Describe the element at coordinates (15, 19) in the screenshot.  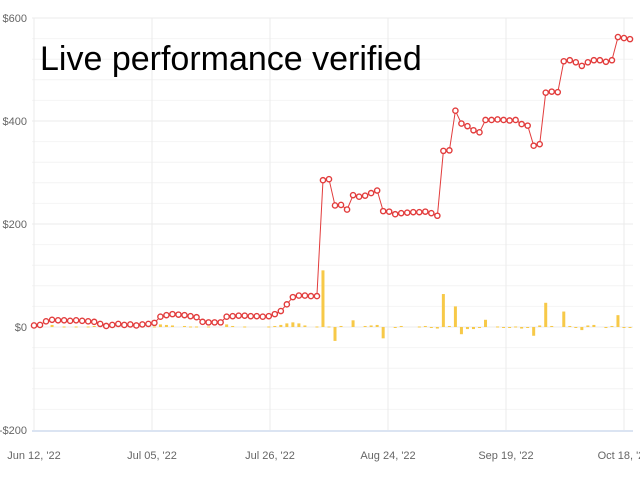
I see `y-tick-label: $600` at that location.